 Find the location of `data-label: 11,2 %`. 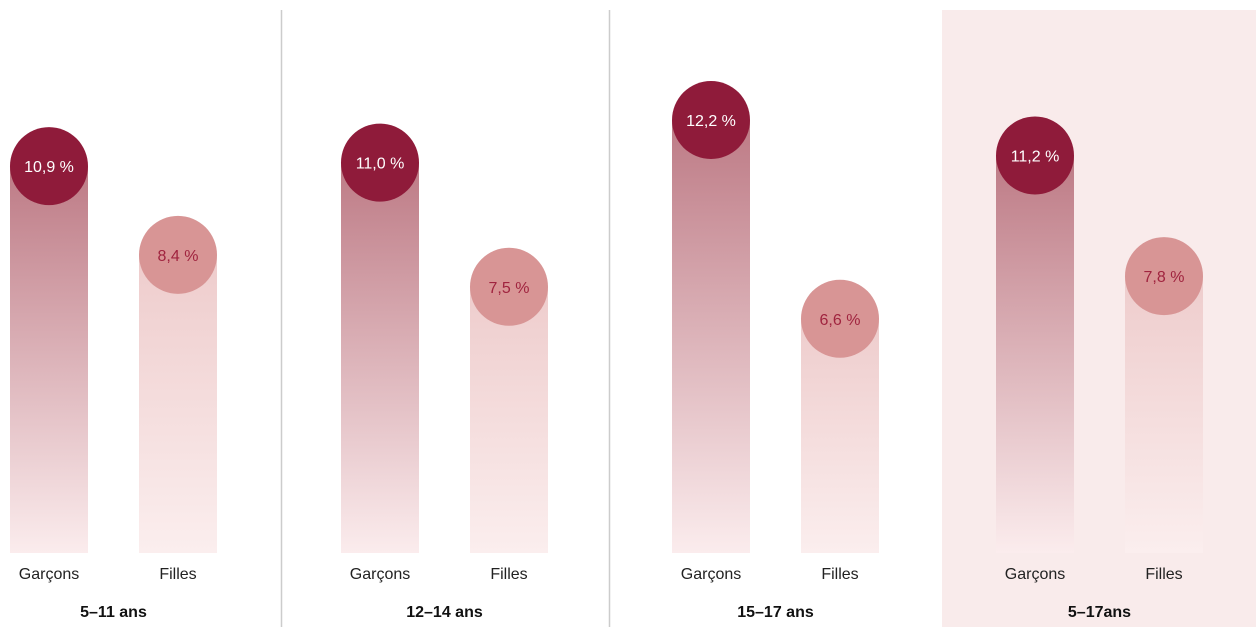

data-label: 11,2 % is located at coordinates (1035, 156).